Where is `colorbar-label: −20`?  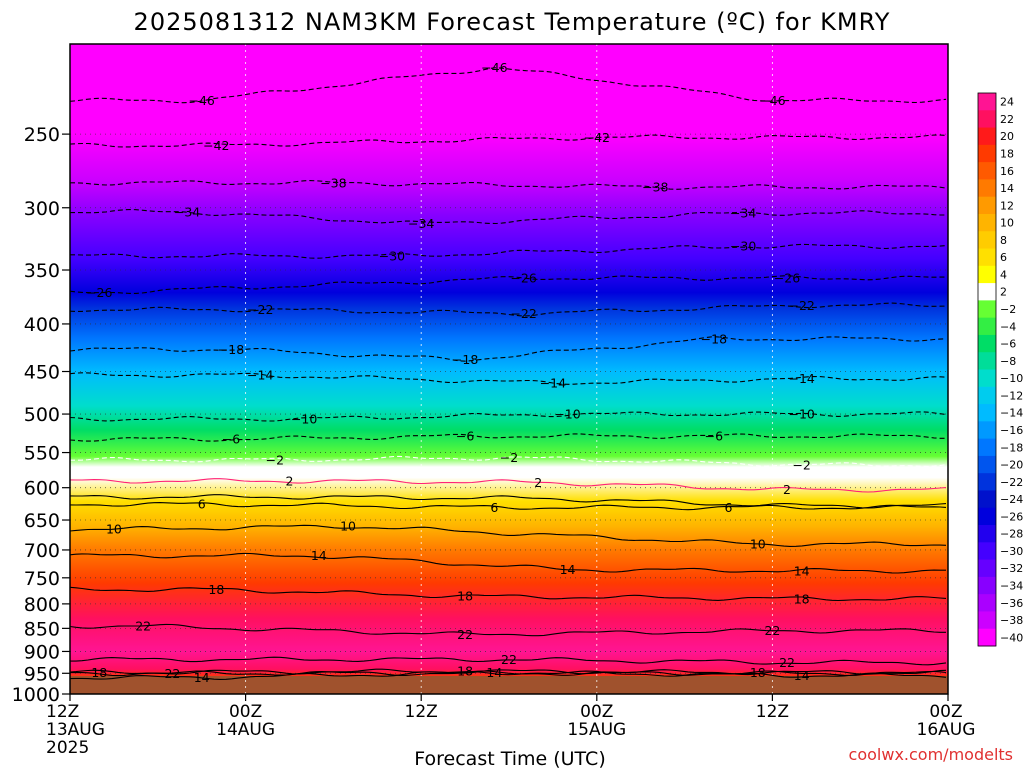 colorbar-label: −20 is located at coordinates (1011, 465).